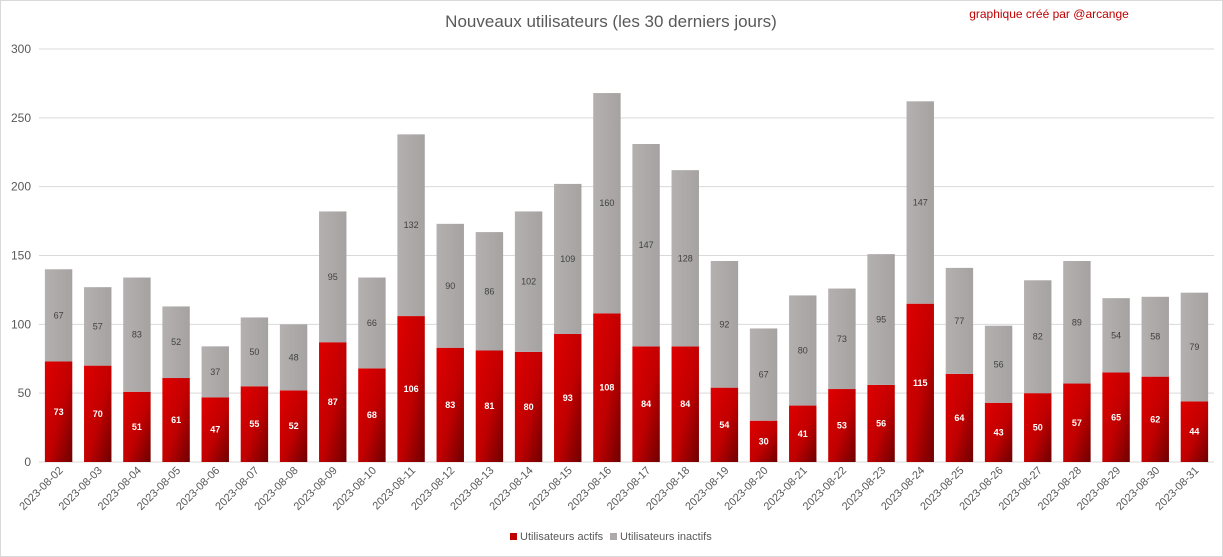 The height and width of the screenshot is (557, 1223). What do you see at coordinates (411, 389) in the screenshot?
I see `data-label-active: 106` at bounding box center [411, 389].